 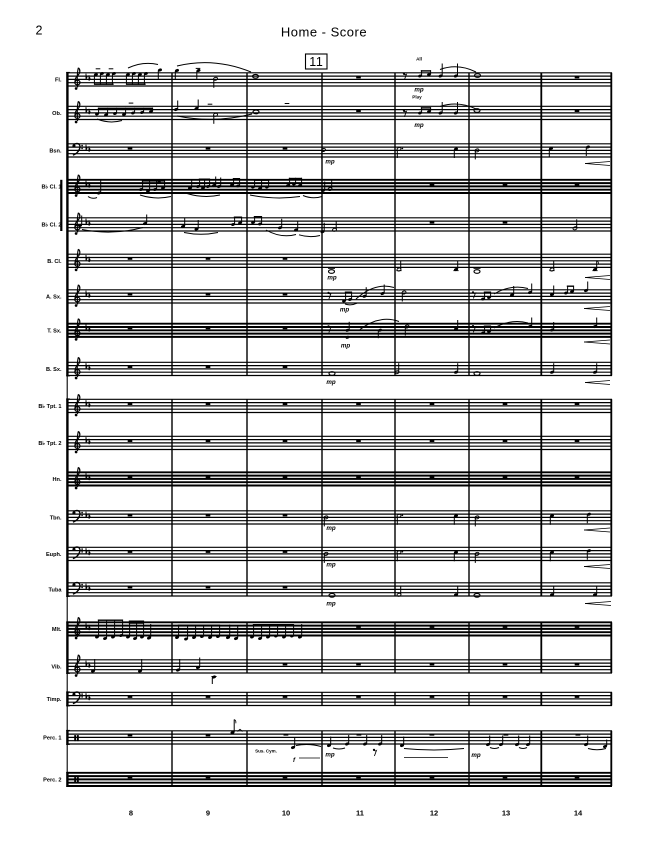 What do you see at coordinates (49, 406) in the screenshot?
I see `svg-text: B♭ Tpt. 1` at bounding box center [49, 406].